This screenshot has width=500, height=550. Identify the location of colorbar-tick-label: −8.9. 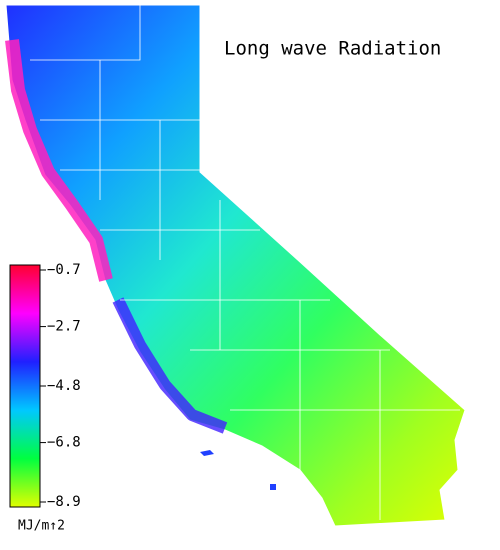
(64, 502).